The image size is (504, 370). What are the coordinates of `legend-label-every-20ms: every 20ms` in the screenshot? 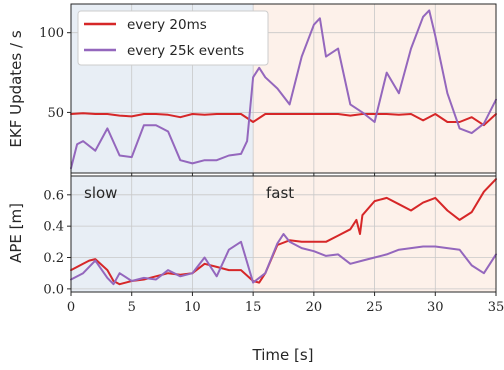 It's located at (167, 25).